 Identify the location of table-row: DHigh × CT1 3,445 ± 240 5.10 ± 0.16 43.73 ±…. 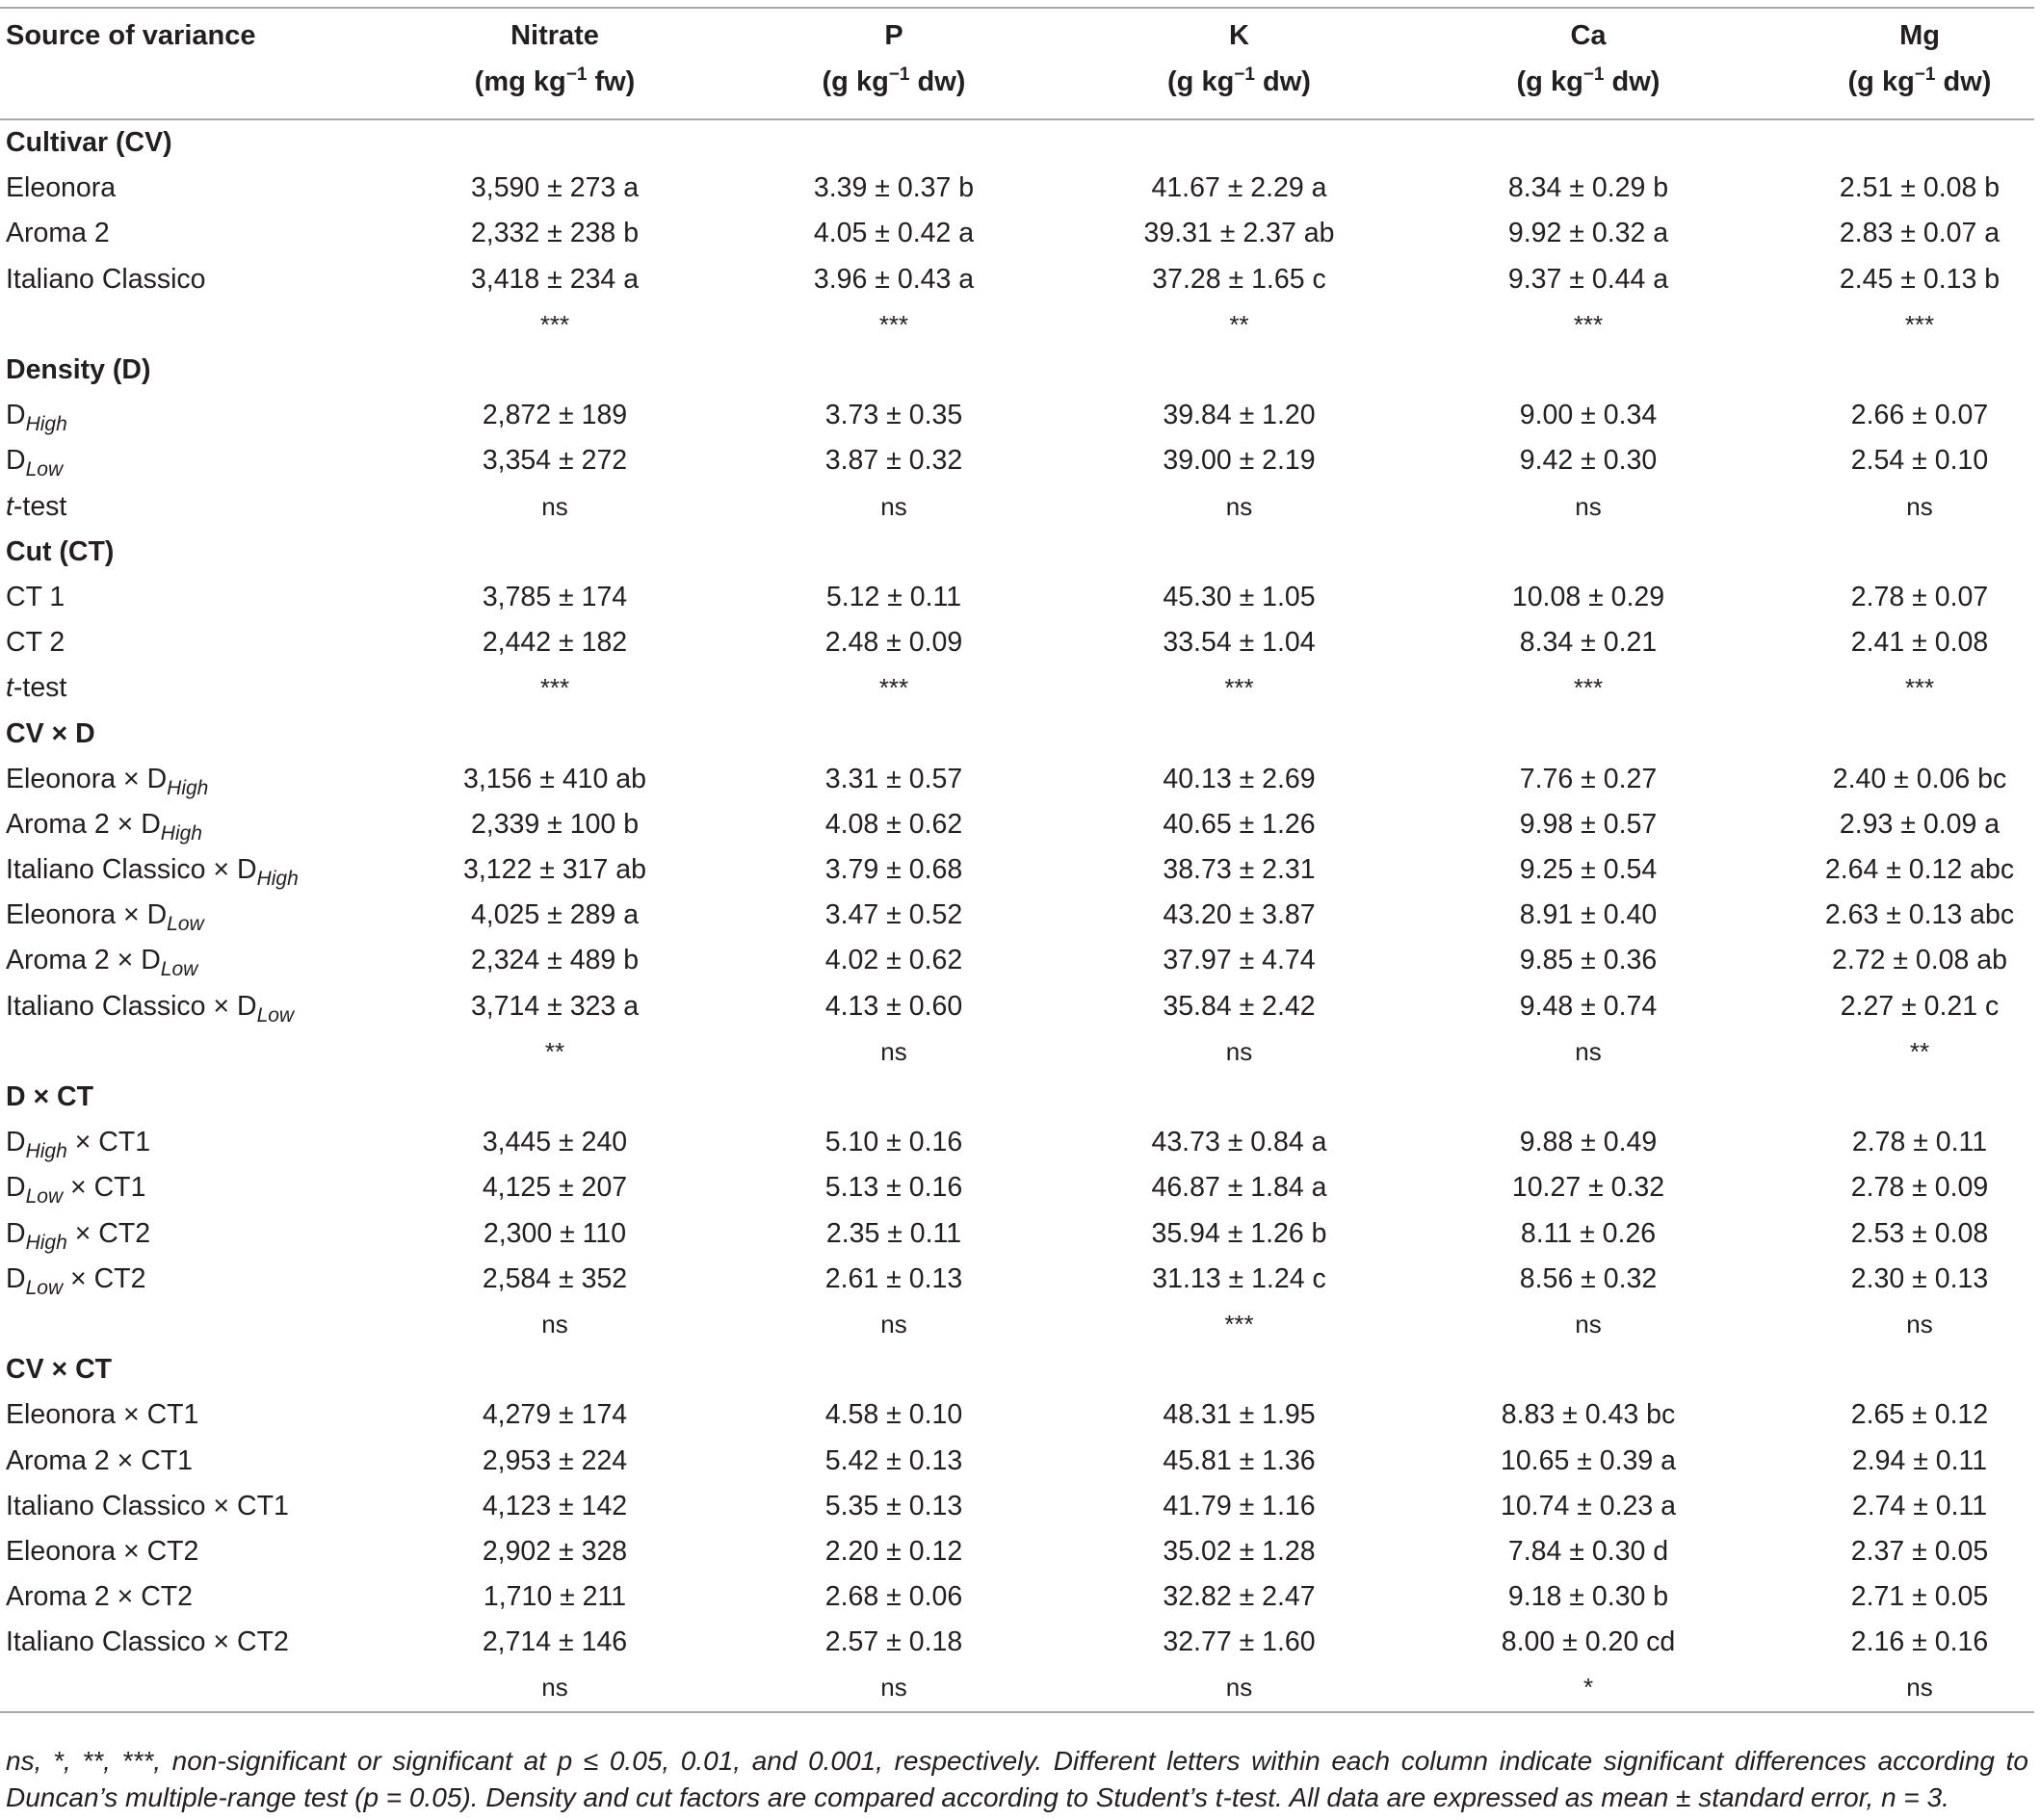
(1017, 1142).